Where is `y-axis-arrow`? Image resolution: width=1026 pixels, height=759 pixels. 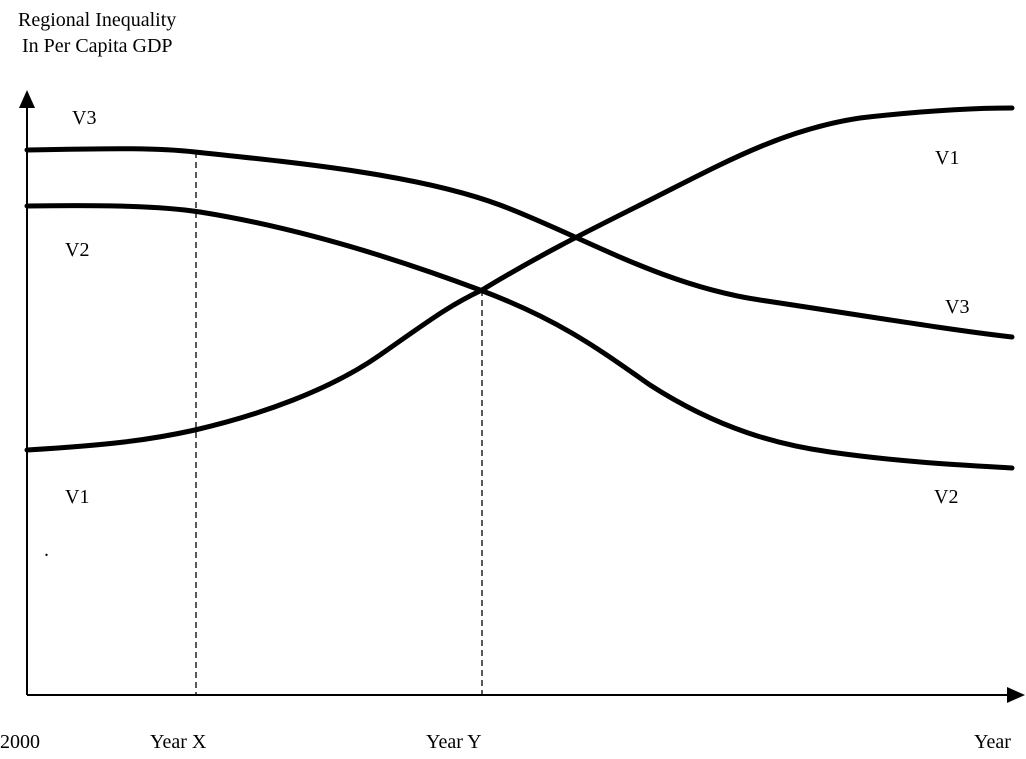
y-axis-arrow is located at coordinates (27, 99).